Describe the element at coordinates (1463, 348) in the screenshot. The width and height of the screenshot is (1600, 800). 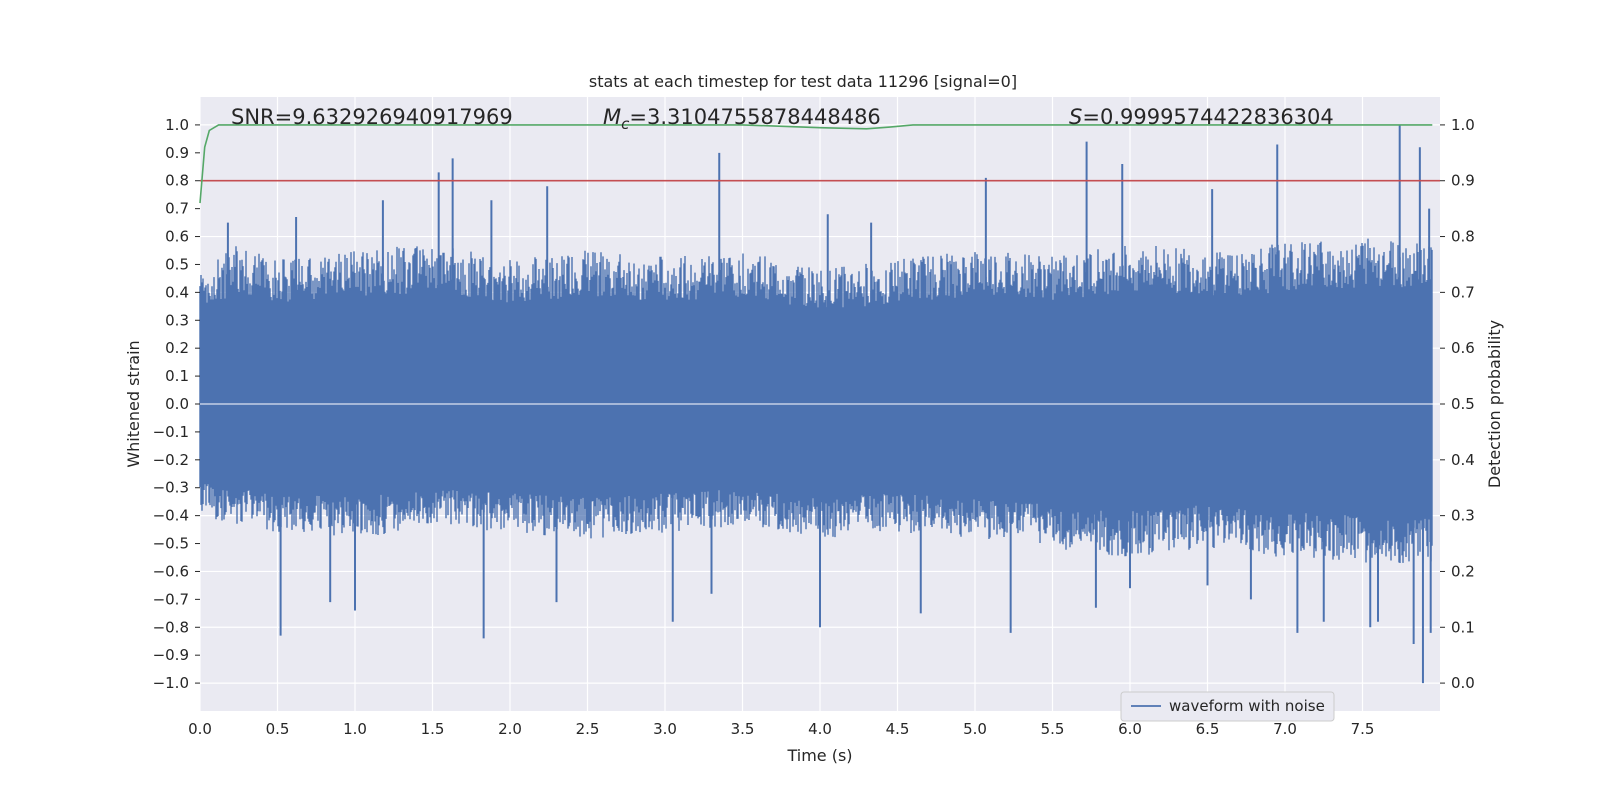
I see `y2-tick-label: 0.6` at that location.